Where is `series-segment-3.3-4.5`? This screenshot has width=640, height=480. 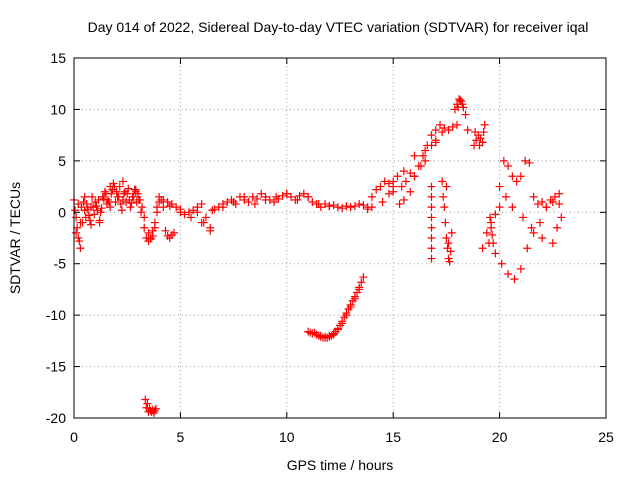 series-segment-3.3-4.5 is located at coordinates (159, 219).